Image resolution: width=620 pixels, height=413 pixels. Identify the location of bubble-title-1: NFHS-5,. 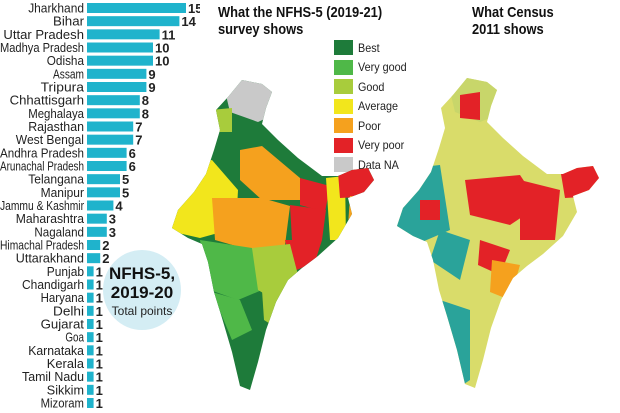
(142, 273).